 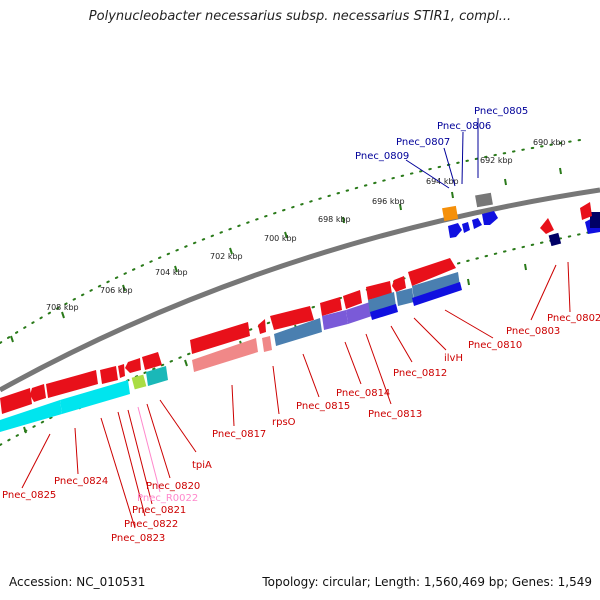 What do you see at coordinates (159, 510) in the screenshot?
I see `gene-label: Pnec_0821` at bounding box center [159, 510].